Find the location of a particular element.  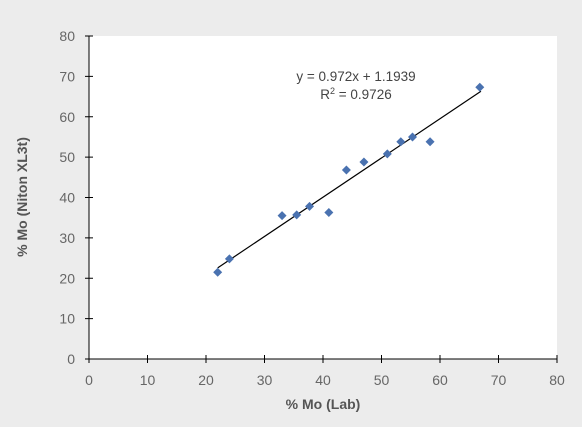

x-tick-label: 0 is located at coordinates (89, 380).